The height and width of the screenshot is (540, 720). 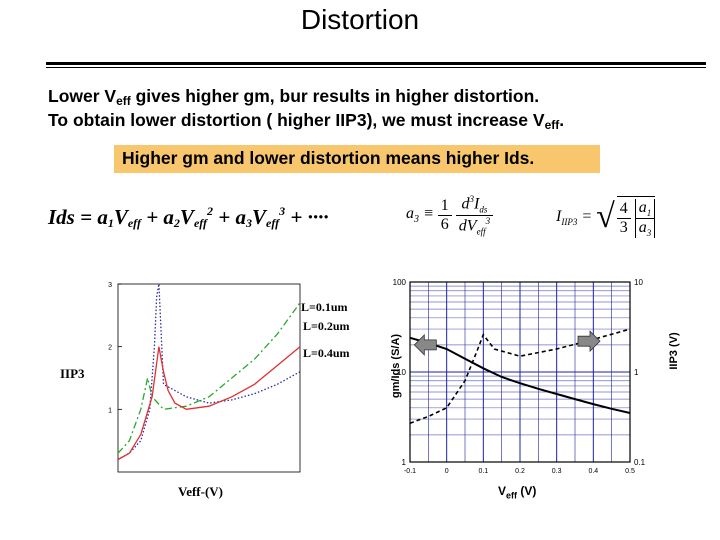 What do you see at coordinates (640, 462) in the screenshot?
I see `chart2-yright-tick: 0.1` at bounding box center [640, 462].